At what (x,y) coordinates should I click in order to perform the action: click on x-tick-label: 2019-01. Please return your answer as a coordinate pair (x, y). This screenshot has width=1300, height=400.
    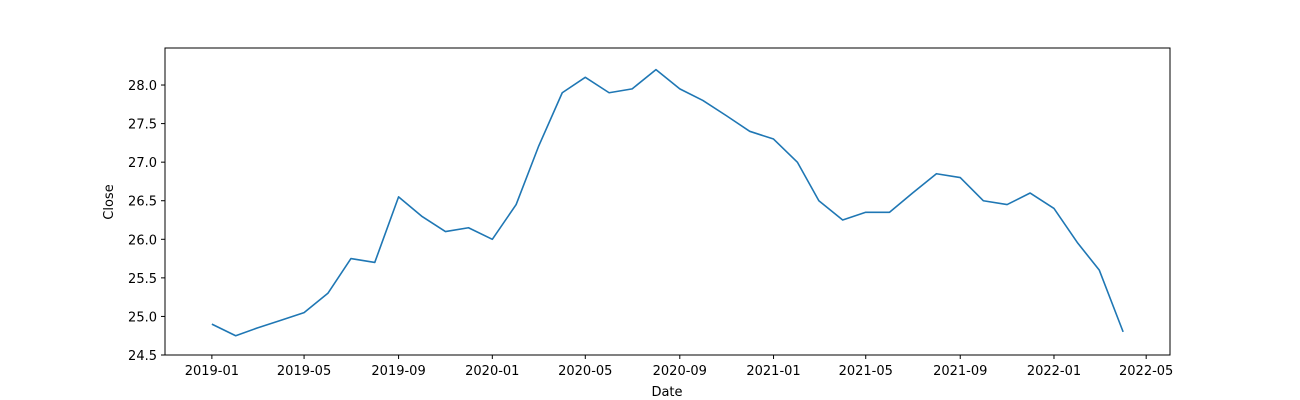
    Looking at the image, I should click on (212, 371).